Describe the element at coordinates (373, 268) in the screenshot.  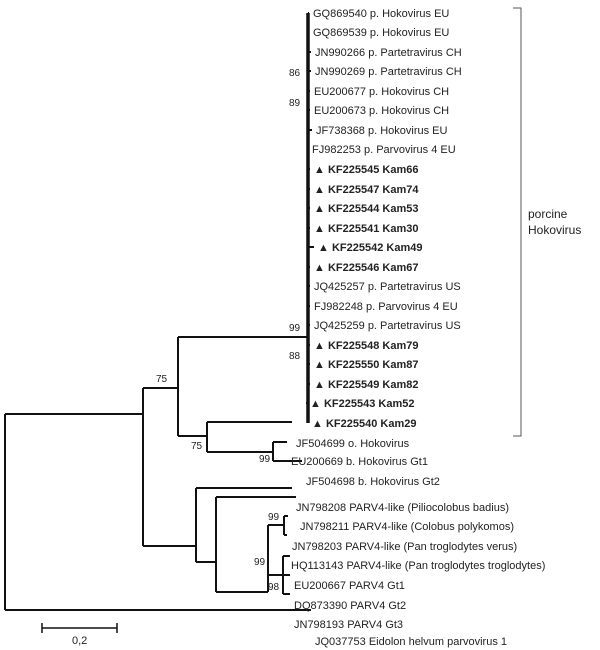
I see `leaf-name-kf225546: KF225546 Kam67` at that location.